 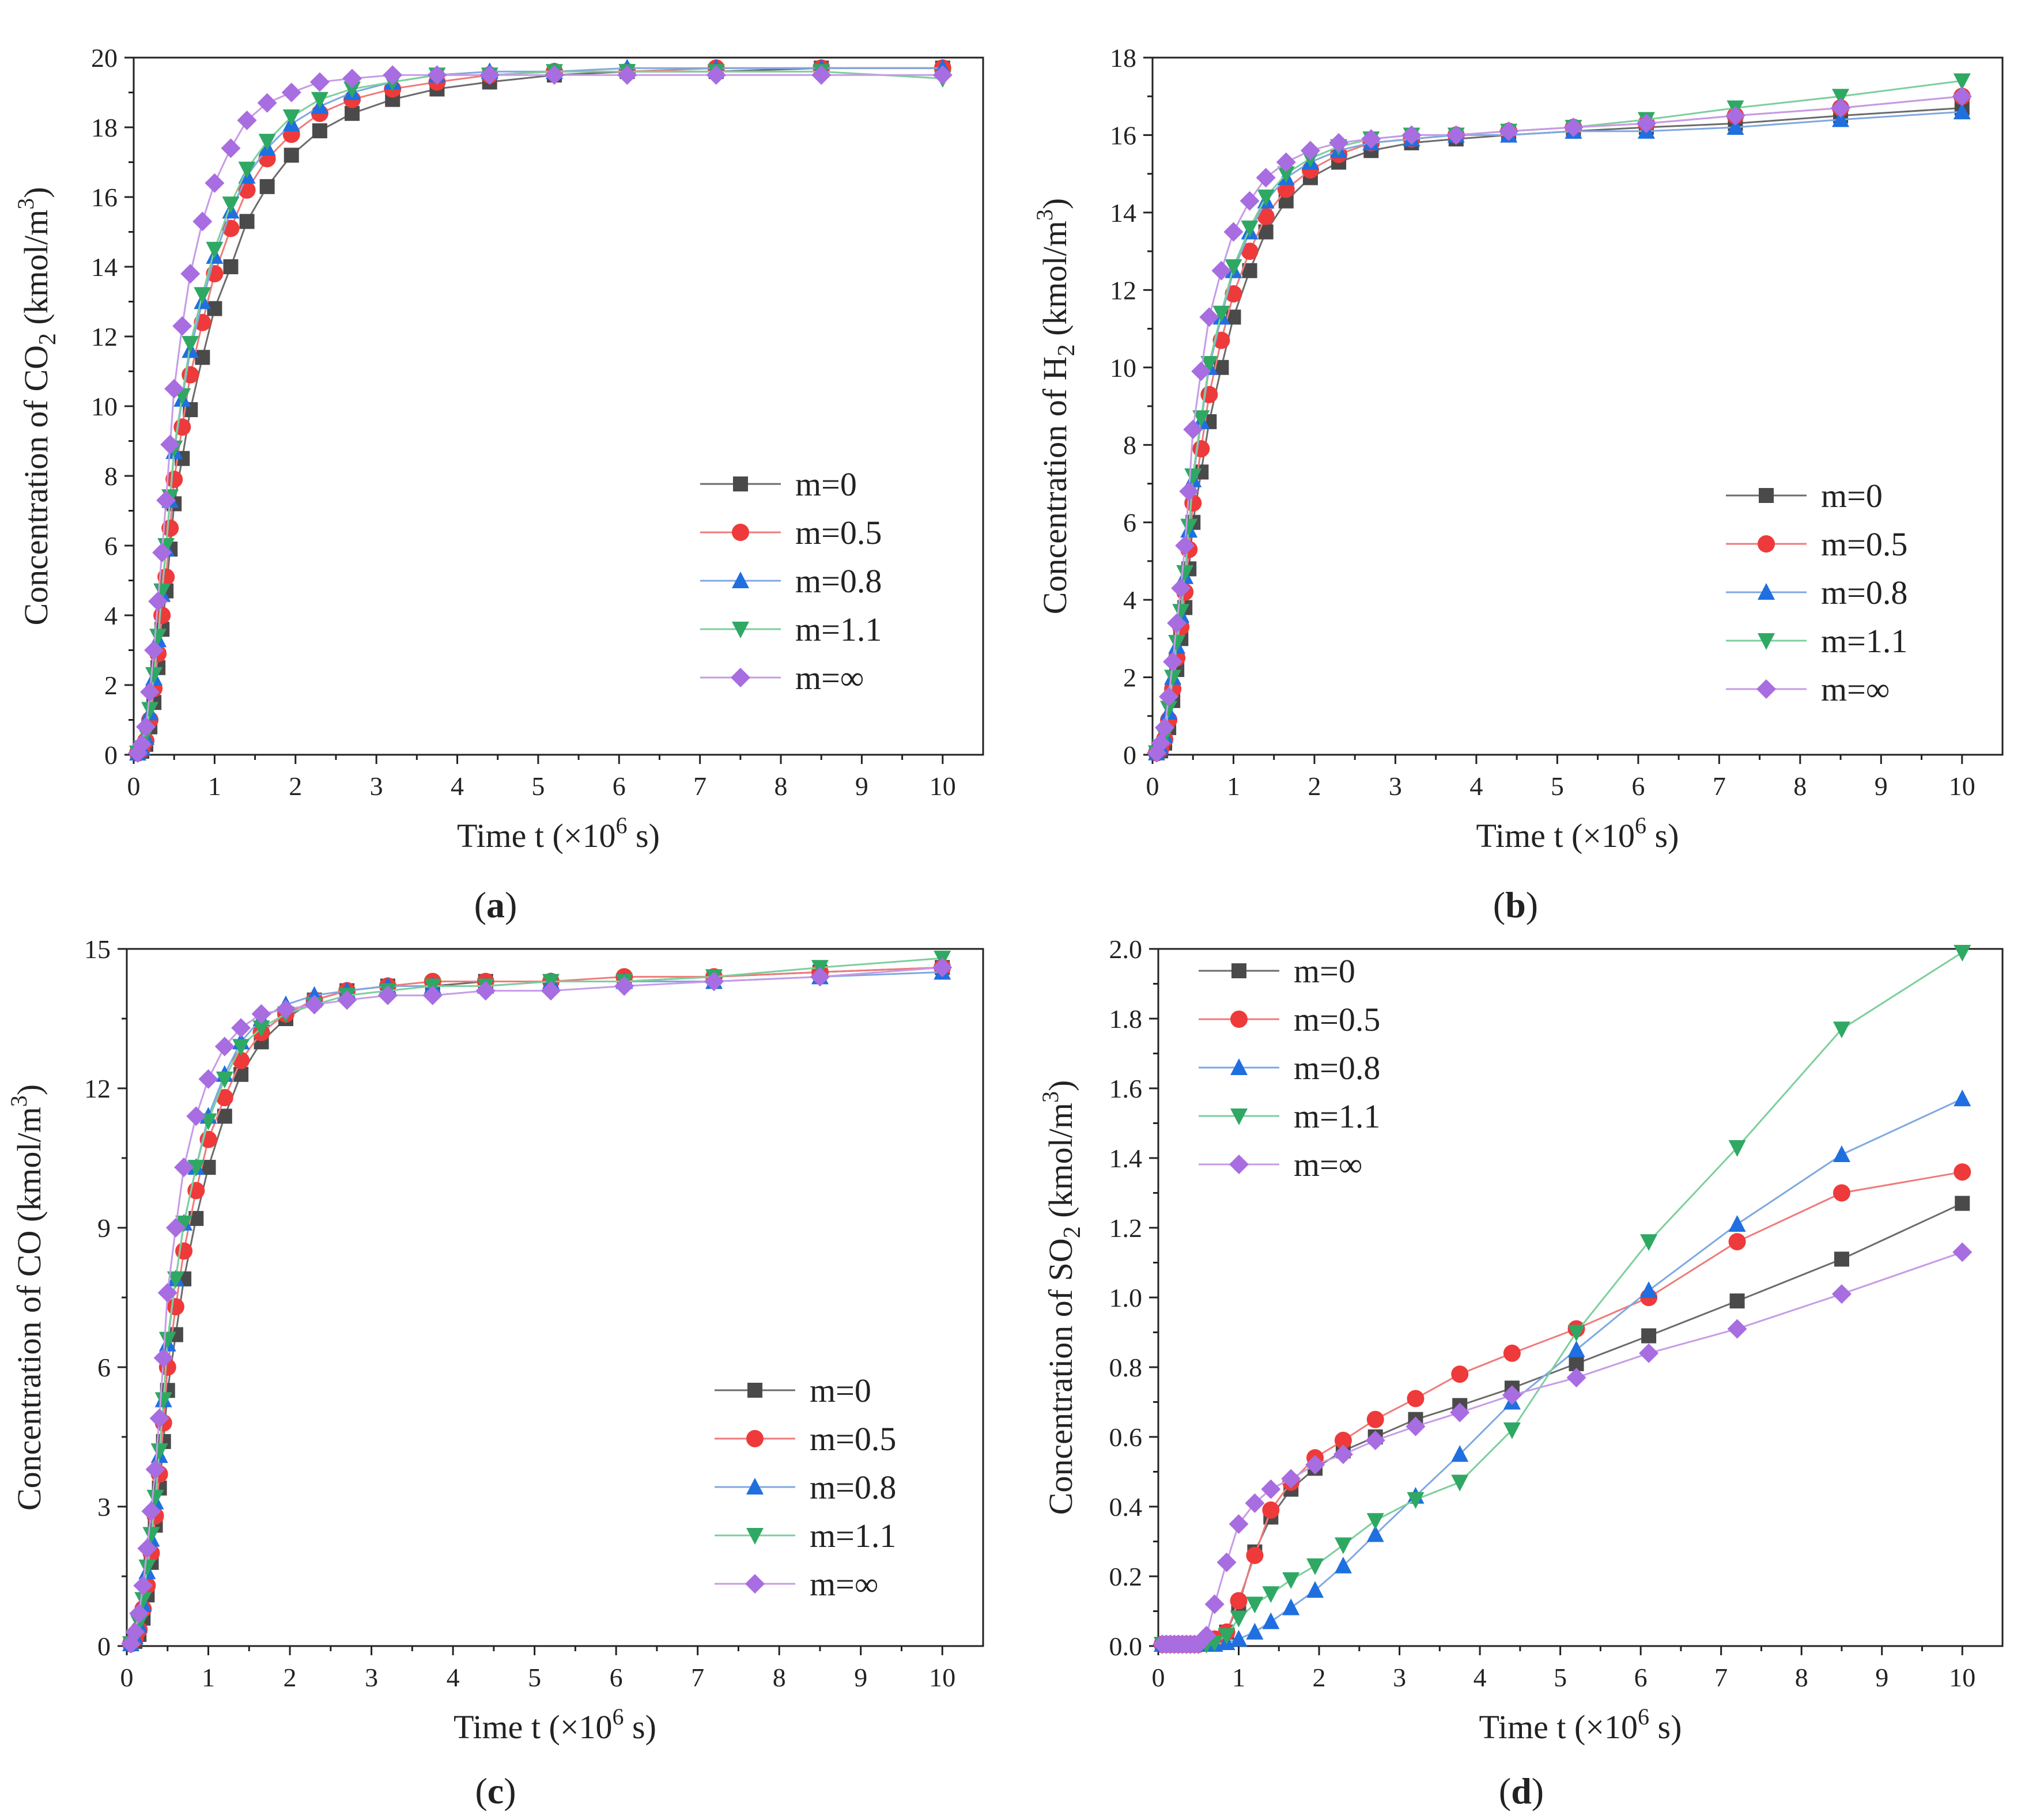 I want to click on y-tick-label: 4, so click(x=1129, y=600).